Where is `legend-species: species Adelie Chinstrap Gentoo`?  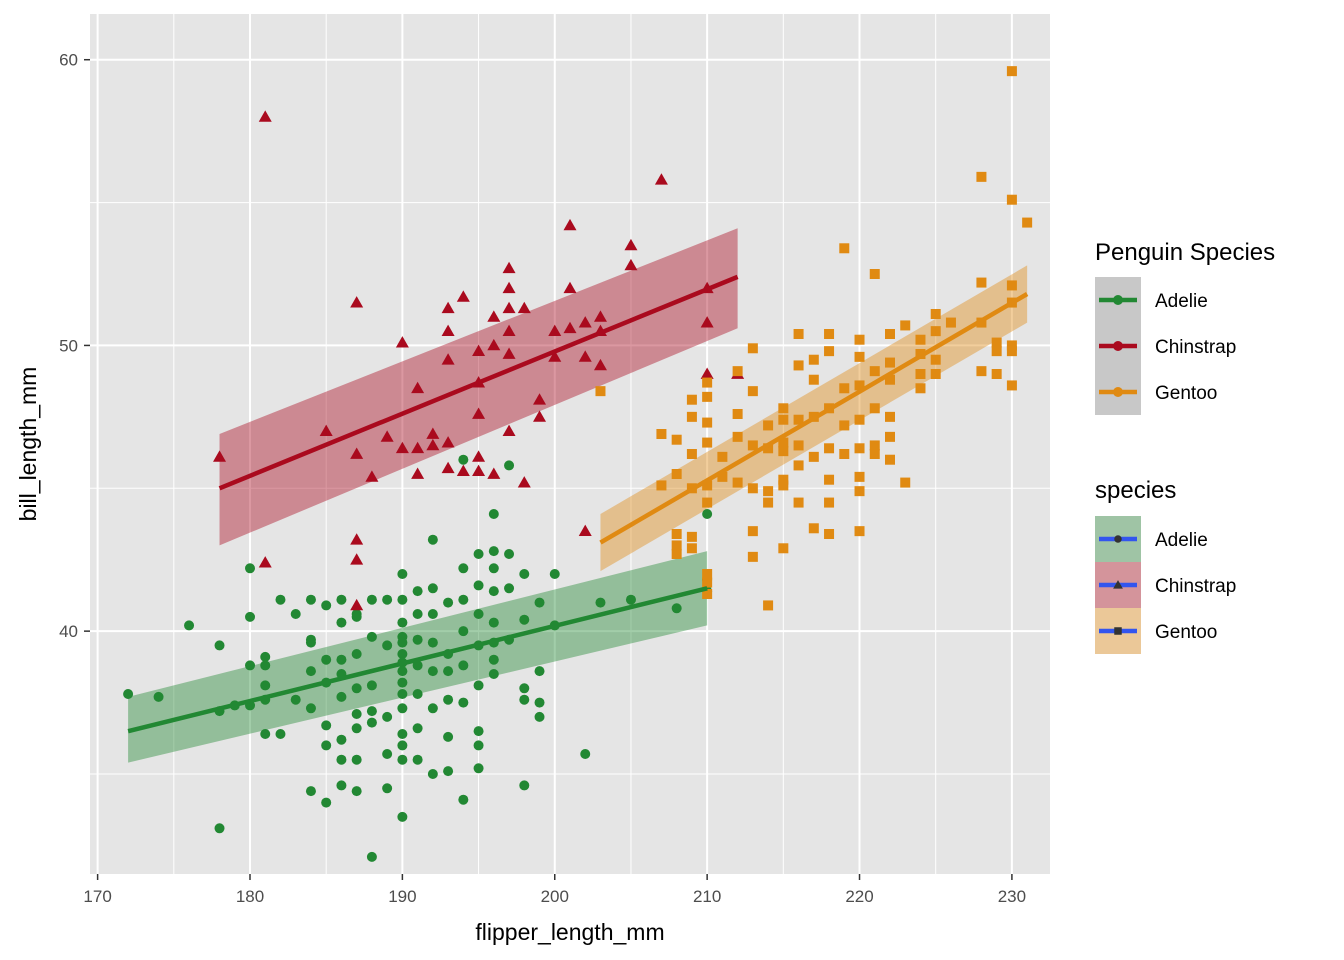 legend-species: species Adelie Chinstrap Gentoo is located at coordinates (1165, 565).